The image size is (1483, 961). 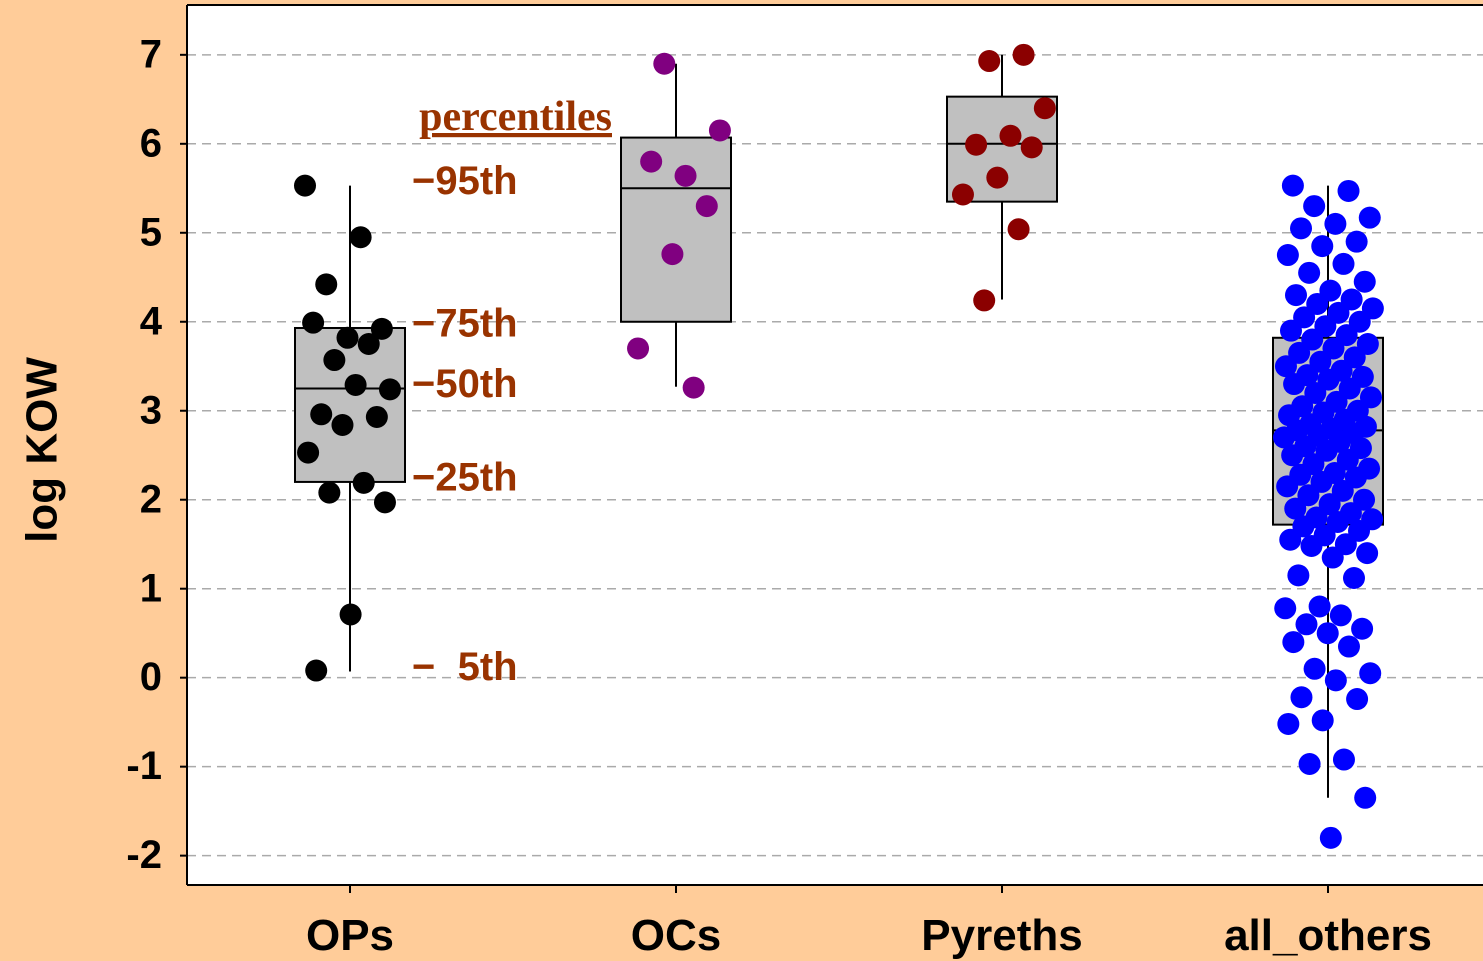 What do you see at coordinates (465, 667) in the screenshot?
I see `annotation: − 5th` at bounding box center [465, 667].